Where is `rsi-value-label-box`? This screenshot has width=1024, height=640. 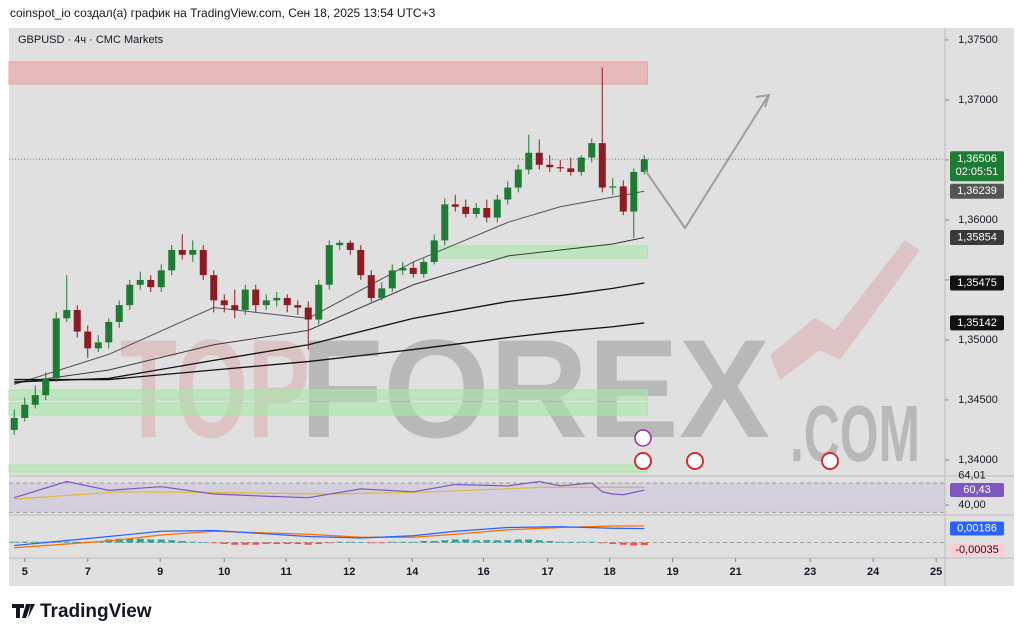
rsi-value-label-box is located at coordinates (977, 490).